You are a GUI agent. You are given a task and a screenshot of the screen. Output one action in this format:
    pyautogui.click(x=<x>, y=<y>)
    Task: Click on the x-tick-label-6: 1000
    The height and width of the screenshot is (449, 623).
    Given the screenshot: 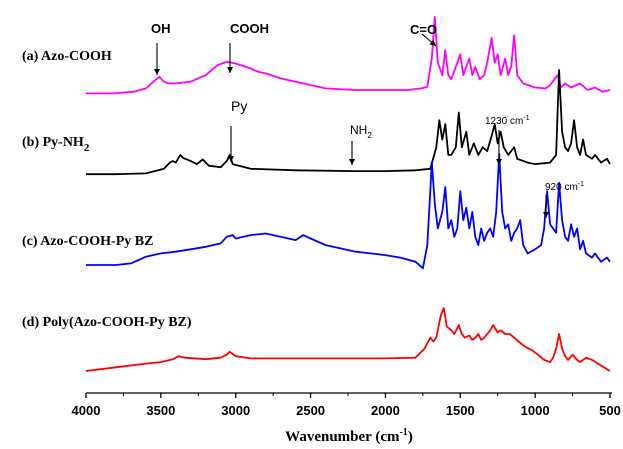 What is the action you would take?
    pyautogui.click(x=535, y=410)
    